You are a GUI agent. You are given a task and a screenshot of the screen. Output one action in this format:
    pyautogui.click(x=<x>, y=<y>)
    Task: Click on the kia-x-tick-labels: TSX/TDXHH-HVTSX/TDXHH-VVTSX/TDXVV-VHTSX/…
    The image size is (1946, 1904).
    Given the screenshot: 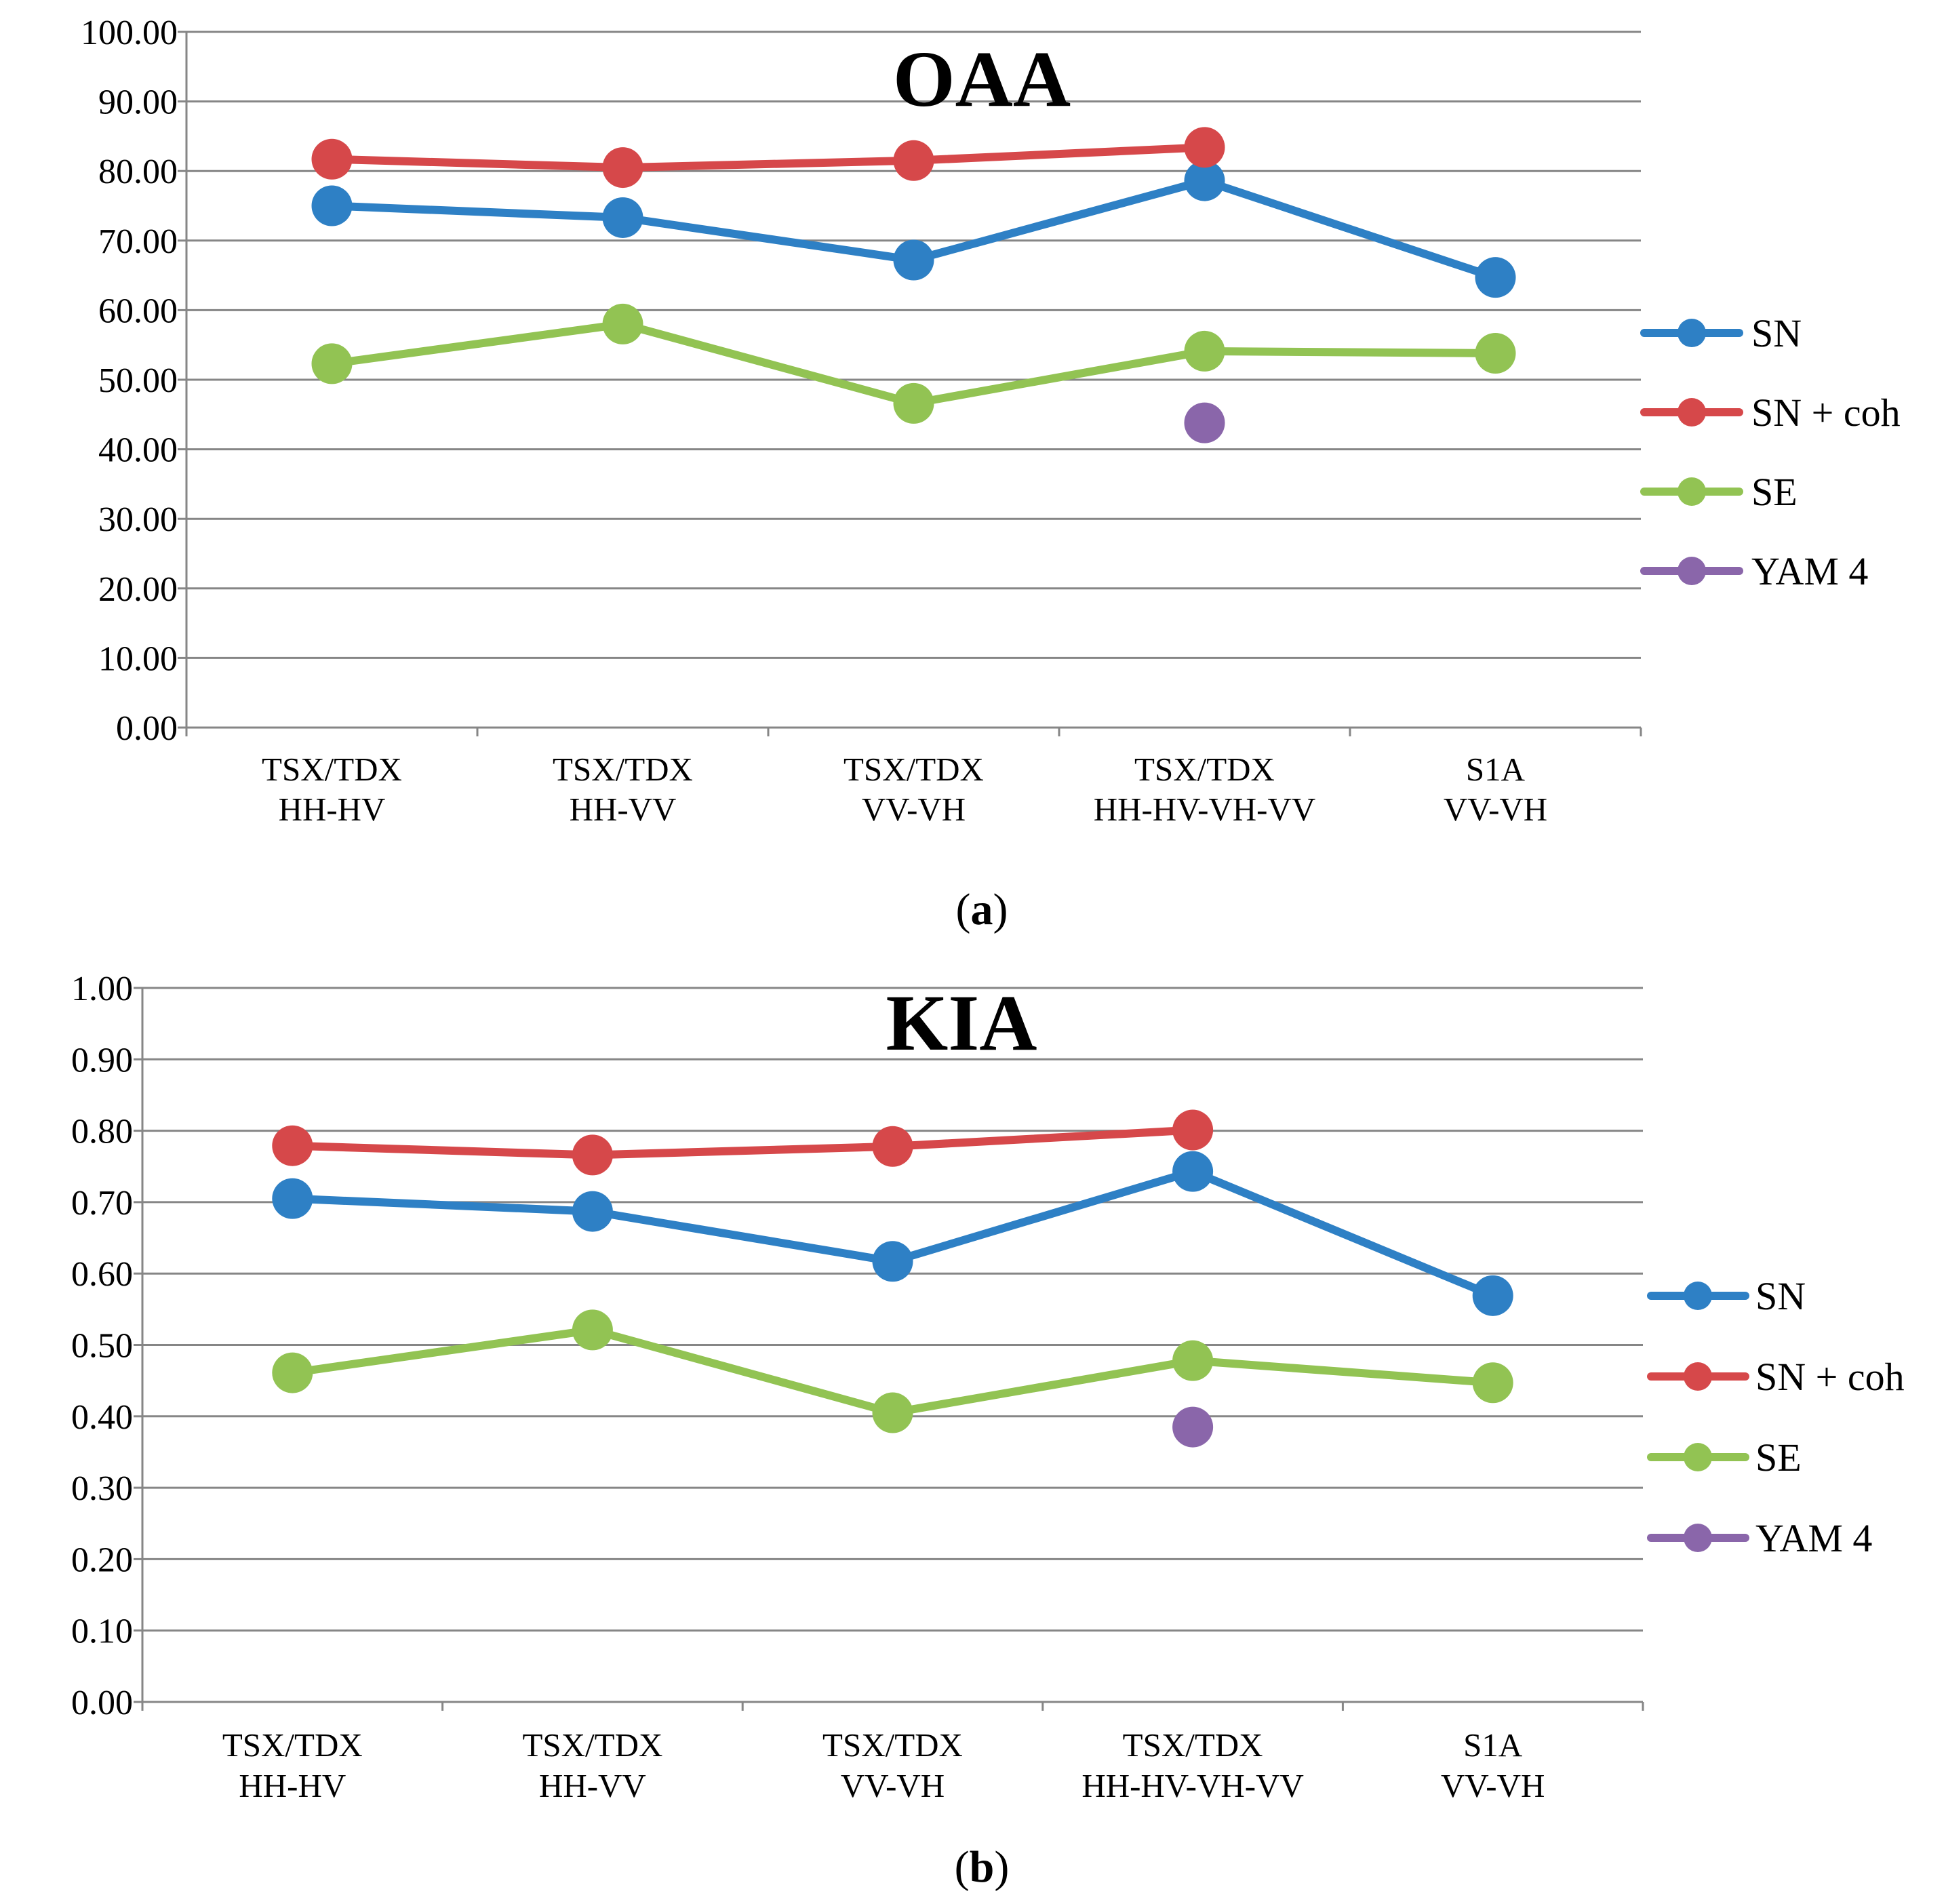 What is the action you would take?
    pyautogui.click(x=884, y=1765)
    